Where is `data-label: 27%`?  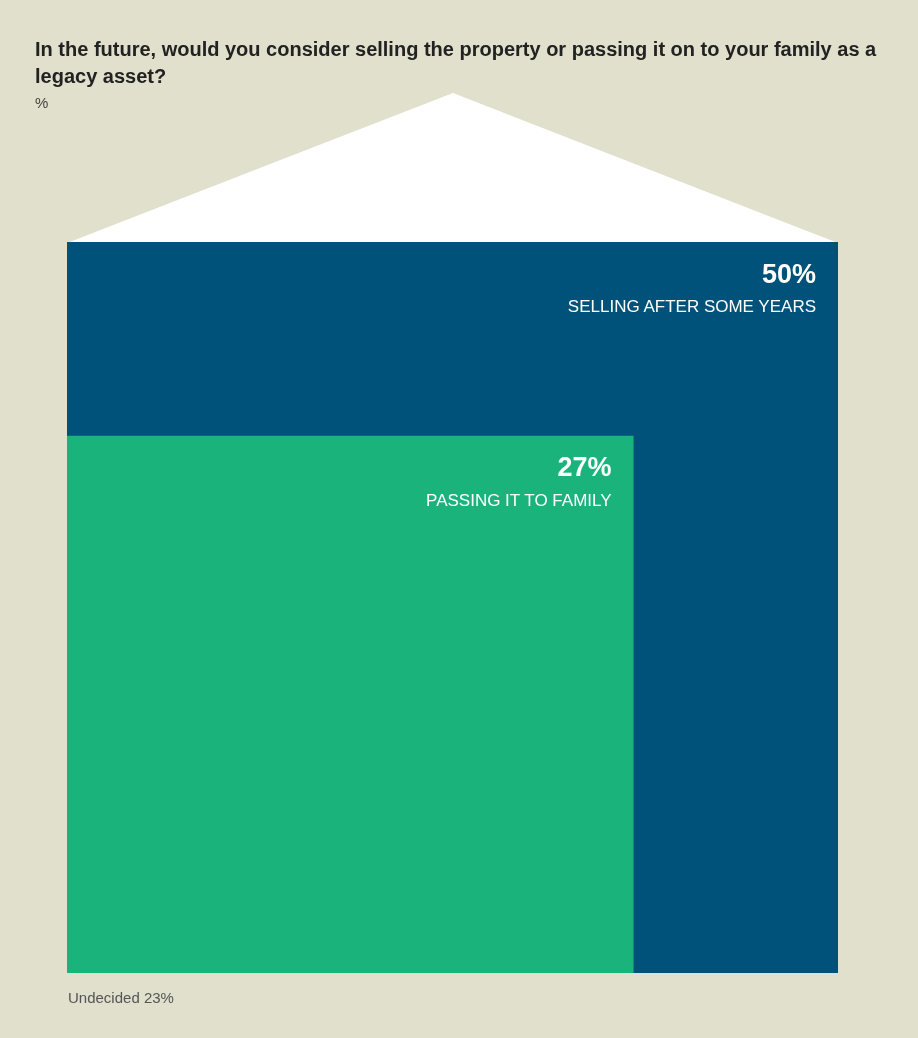 data-label: 27% is located at coordinates (584, 467).